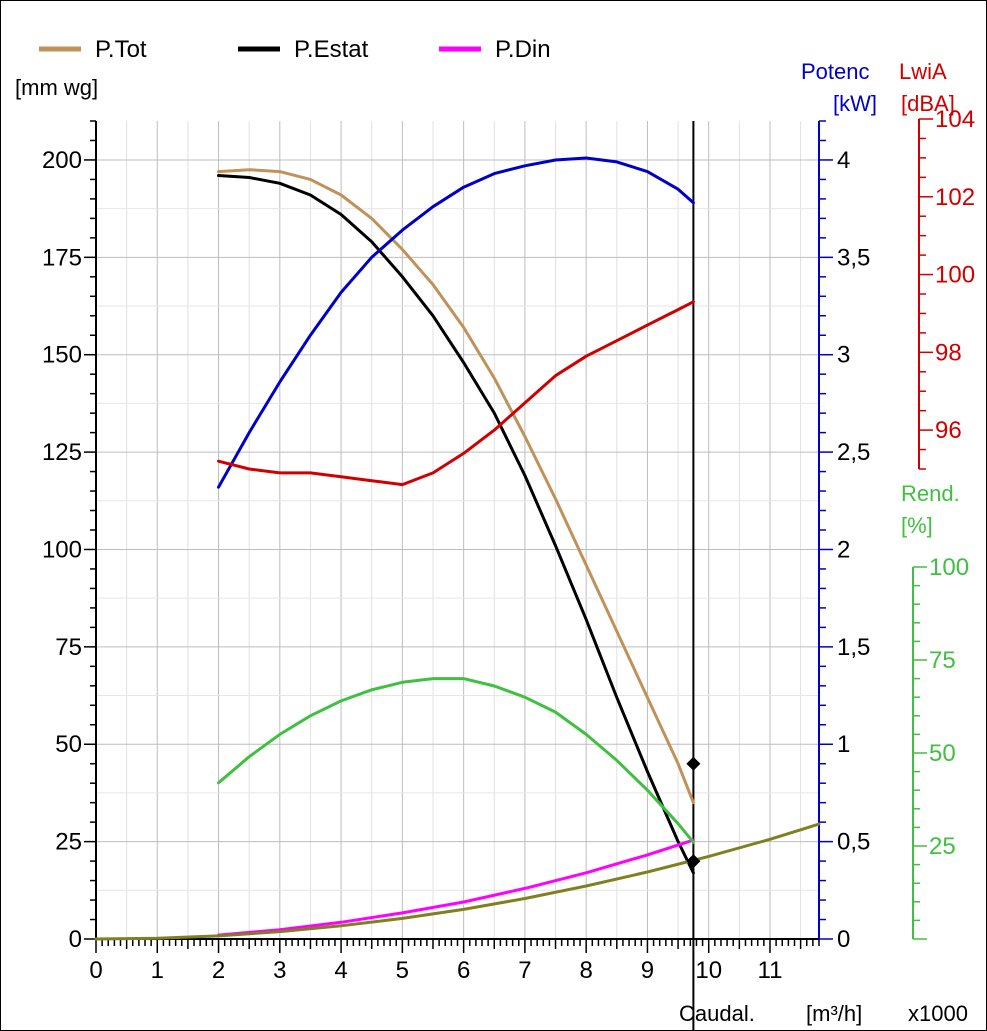 Image resolution: width=987 pixels, height=1031 pixels. What do you see at coordinates (717, 1013) in the screenshot?
I see `x-axis-label: Caudal.` at bounding box center [717, 1013].